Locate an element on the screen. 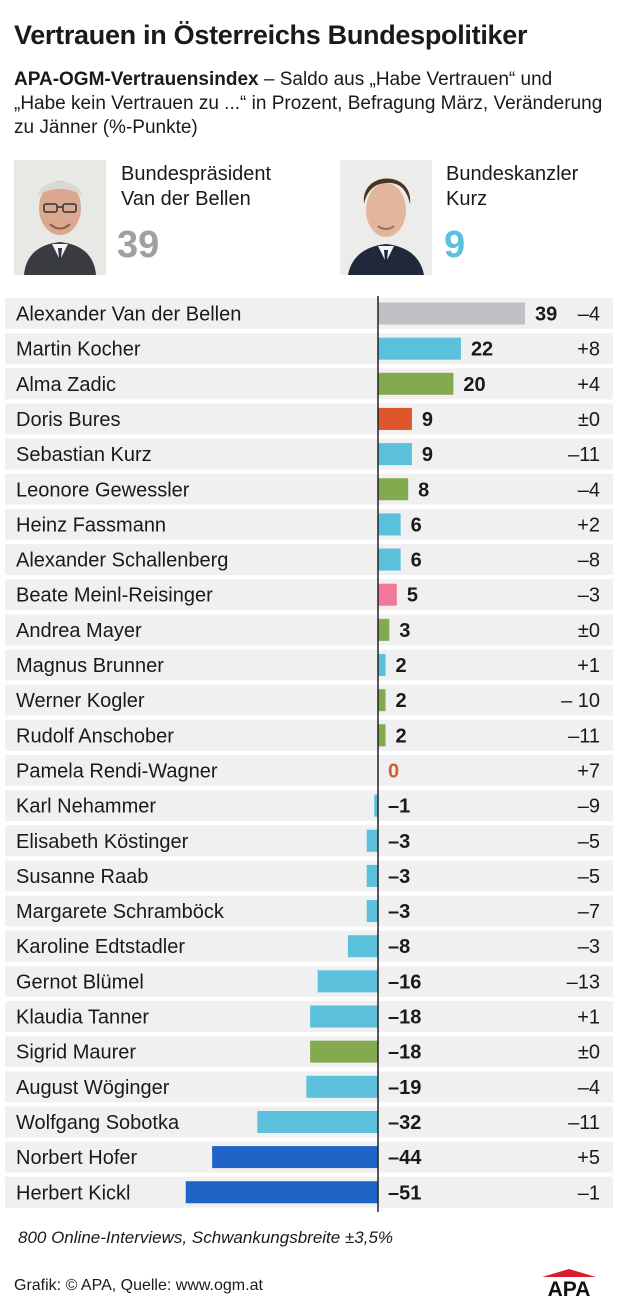  category-label: Leonore Gewessler is located at coordinates (103, 490).